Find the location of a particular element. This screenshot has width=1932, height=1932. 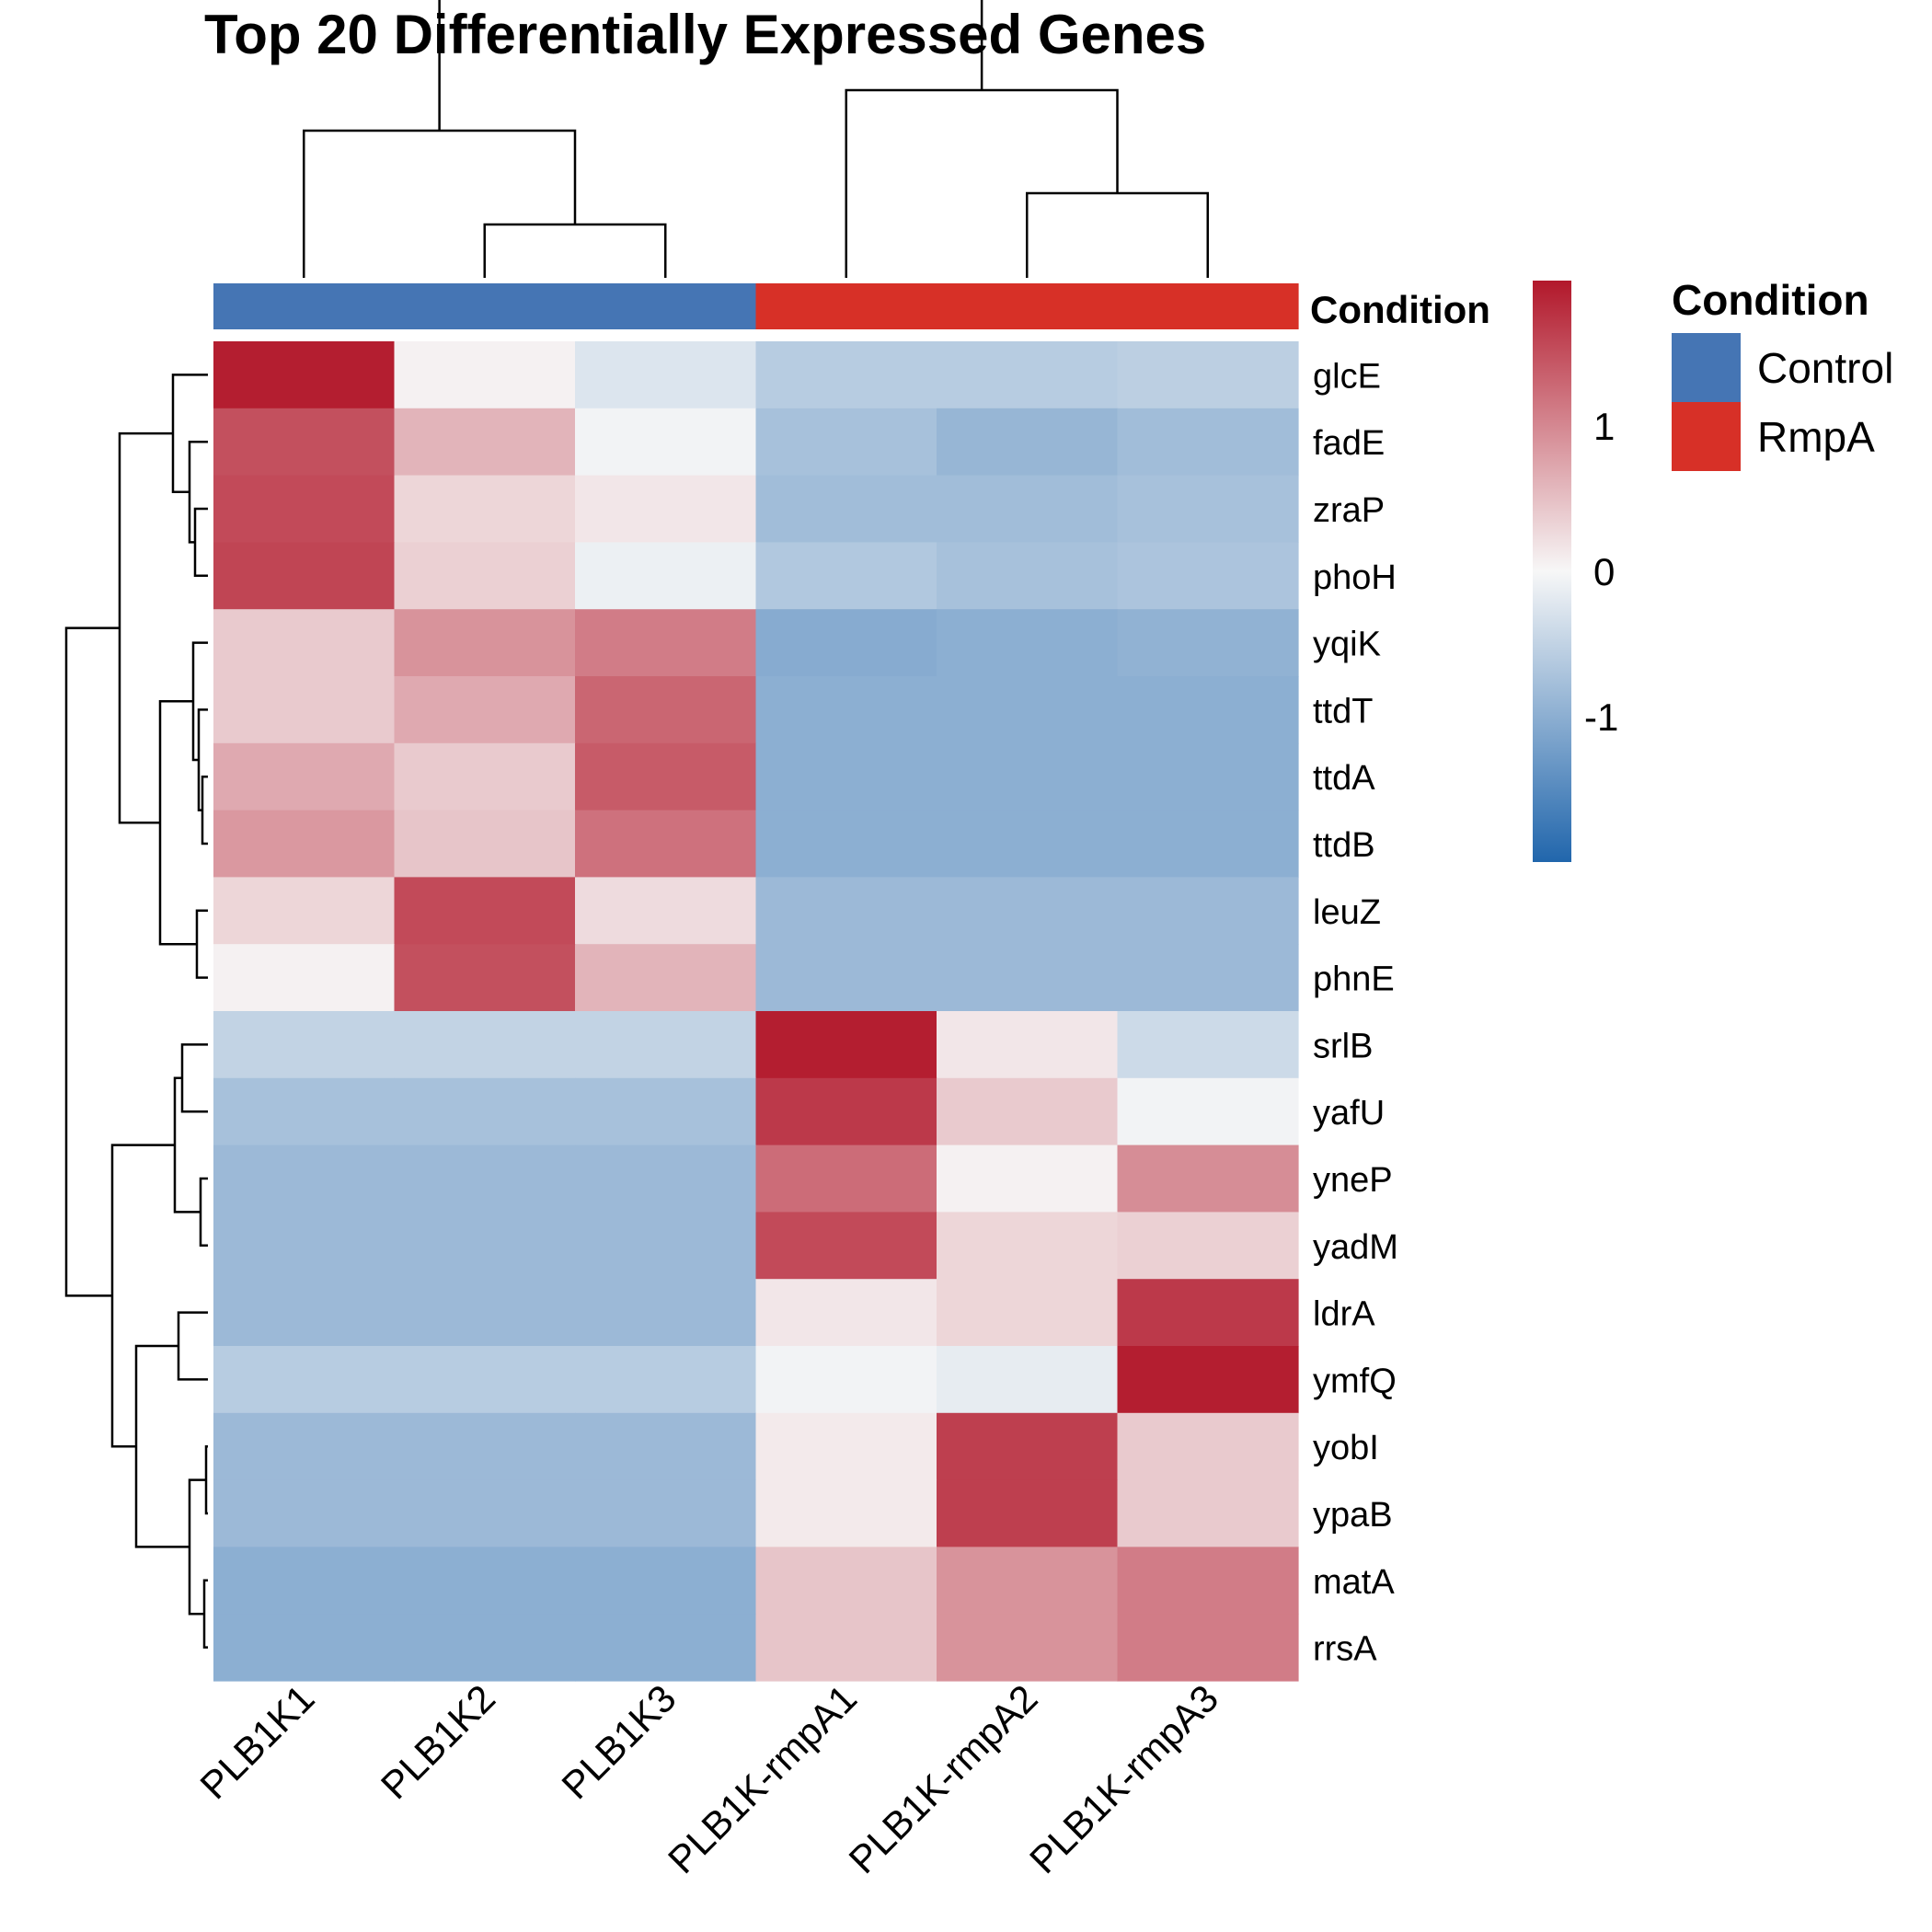

gene-label: yqiK is located at coordinates (1347, 645).